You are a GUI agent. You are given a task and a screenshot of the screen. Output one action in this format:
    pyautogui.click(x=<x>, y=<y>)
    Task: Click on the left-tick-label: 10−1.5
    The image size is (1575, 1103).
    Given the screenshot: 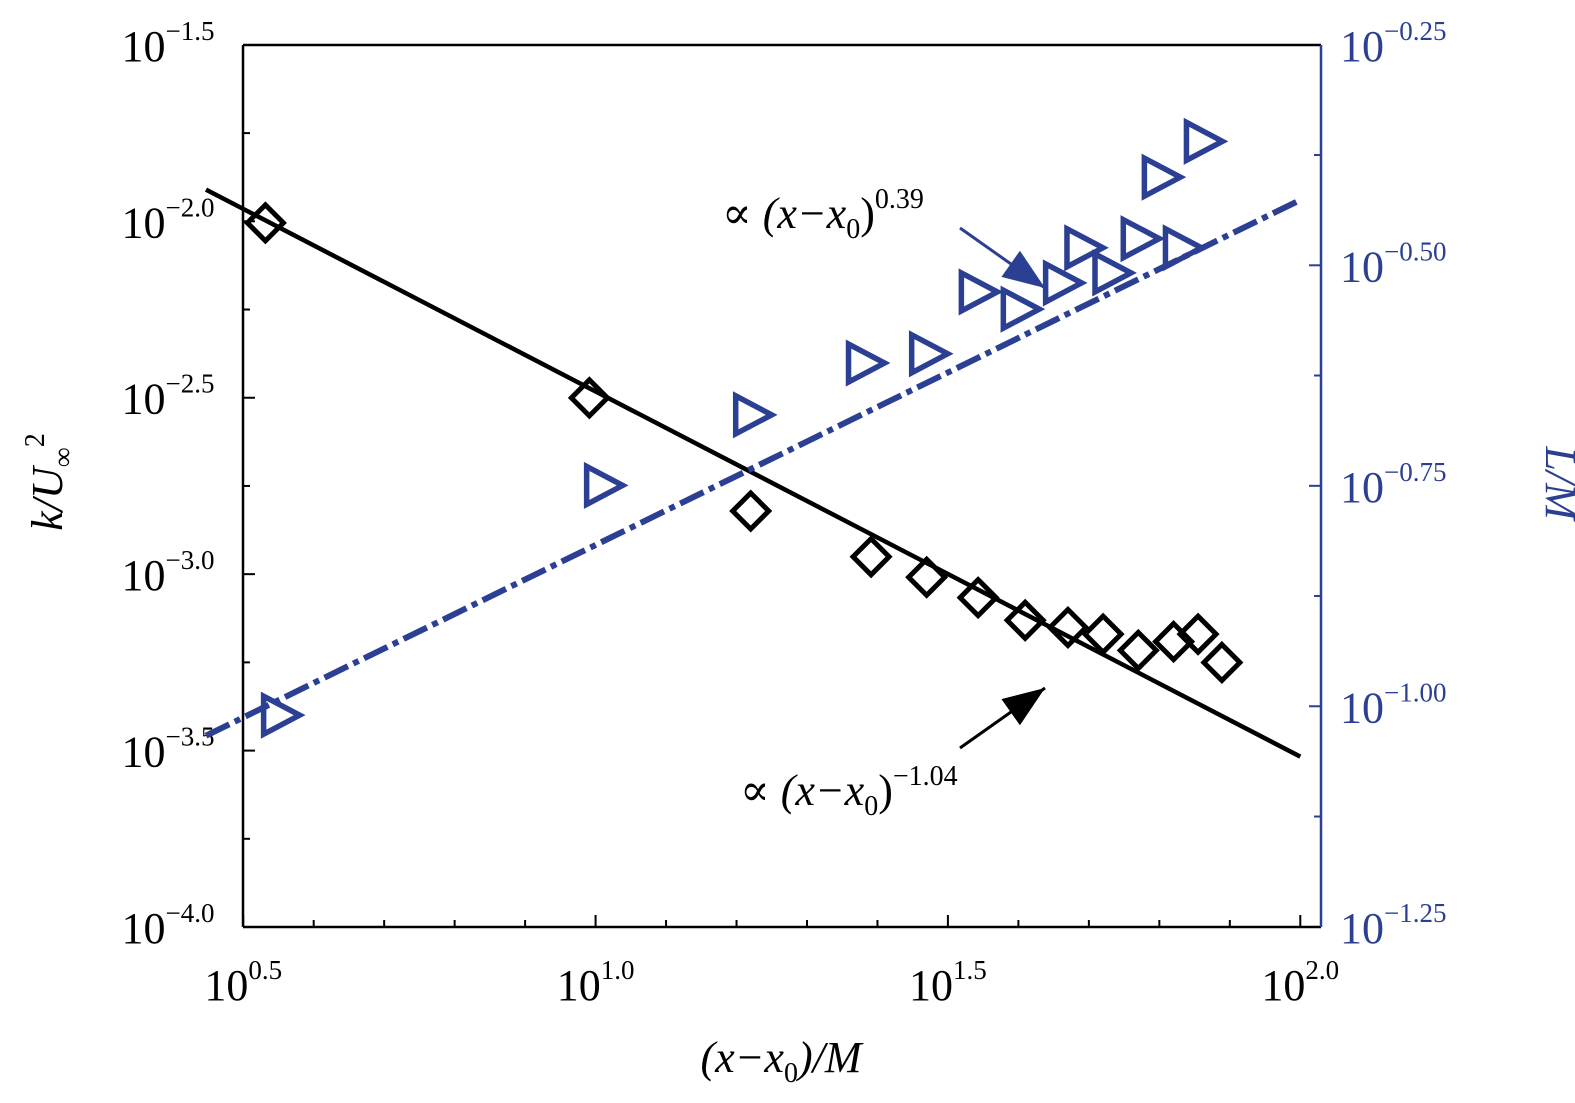 What is the action you would take?
    pyautogui.click(x=168, y=43)
    